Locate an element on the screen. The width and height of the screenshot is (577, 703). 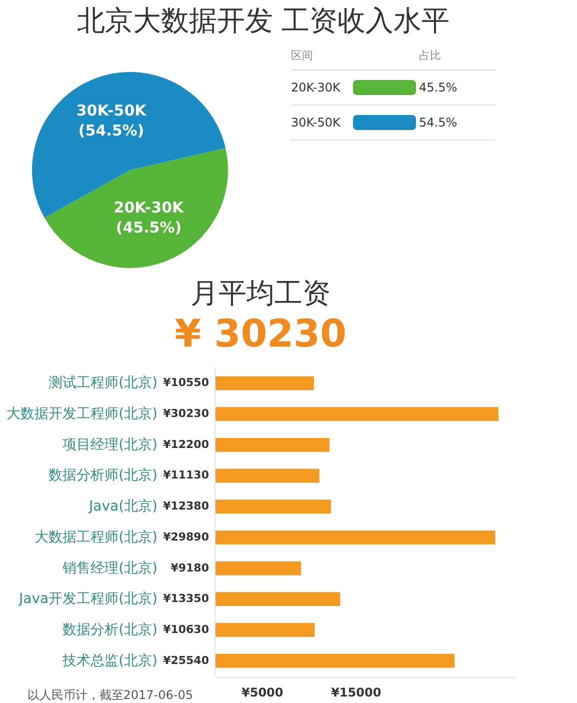
data-label: ¥9180 is located at coordinates (190, 567).